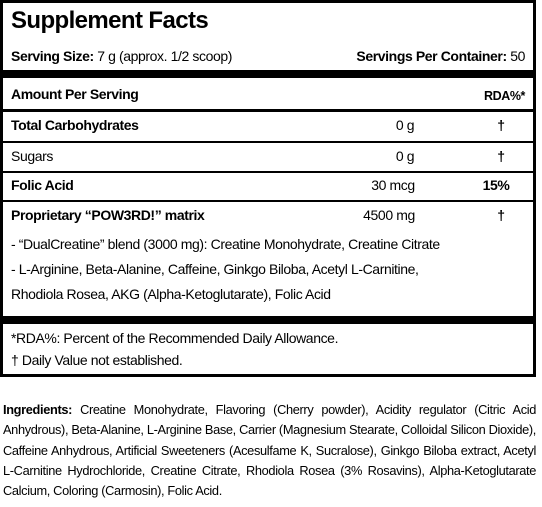 Image resolution: width=542 pixels, height=507 pixels. What do you see at coordinates (440, 56) in the screenshot?
I see `servings-per-container: Servings Per Container: 50` at bounding box center [440, 56].